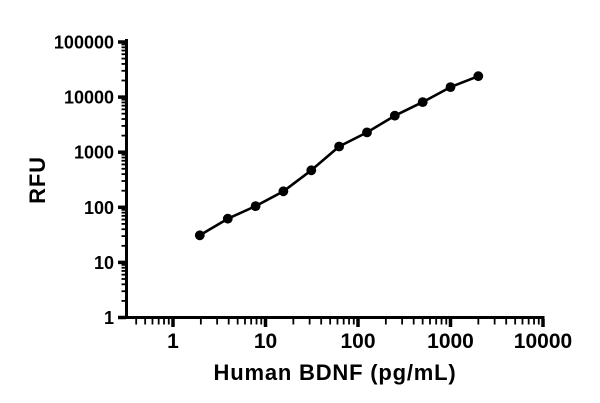 The width and height of the screenshot is (600, 403). I want to click on x-tick-label: 1, so click(173, 341).